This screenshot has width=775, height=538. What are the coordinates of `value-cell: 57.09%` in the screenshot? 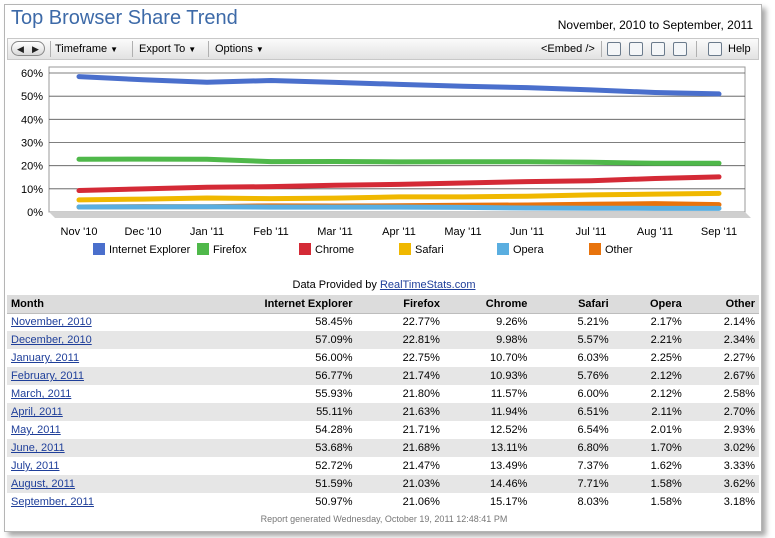 It's located at (278, 340).